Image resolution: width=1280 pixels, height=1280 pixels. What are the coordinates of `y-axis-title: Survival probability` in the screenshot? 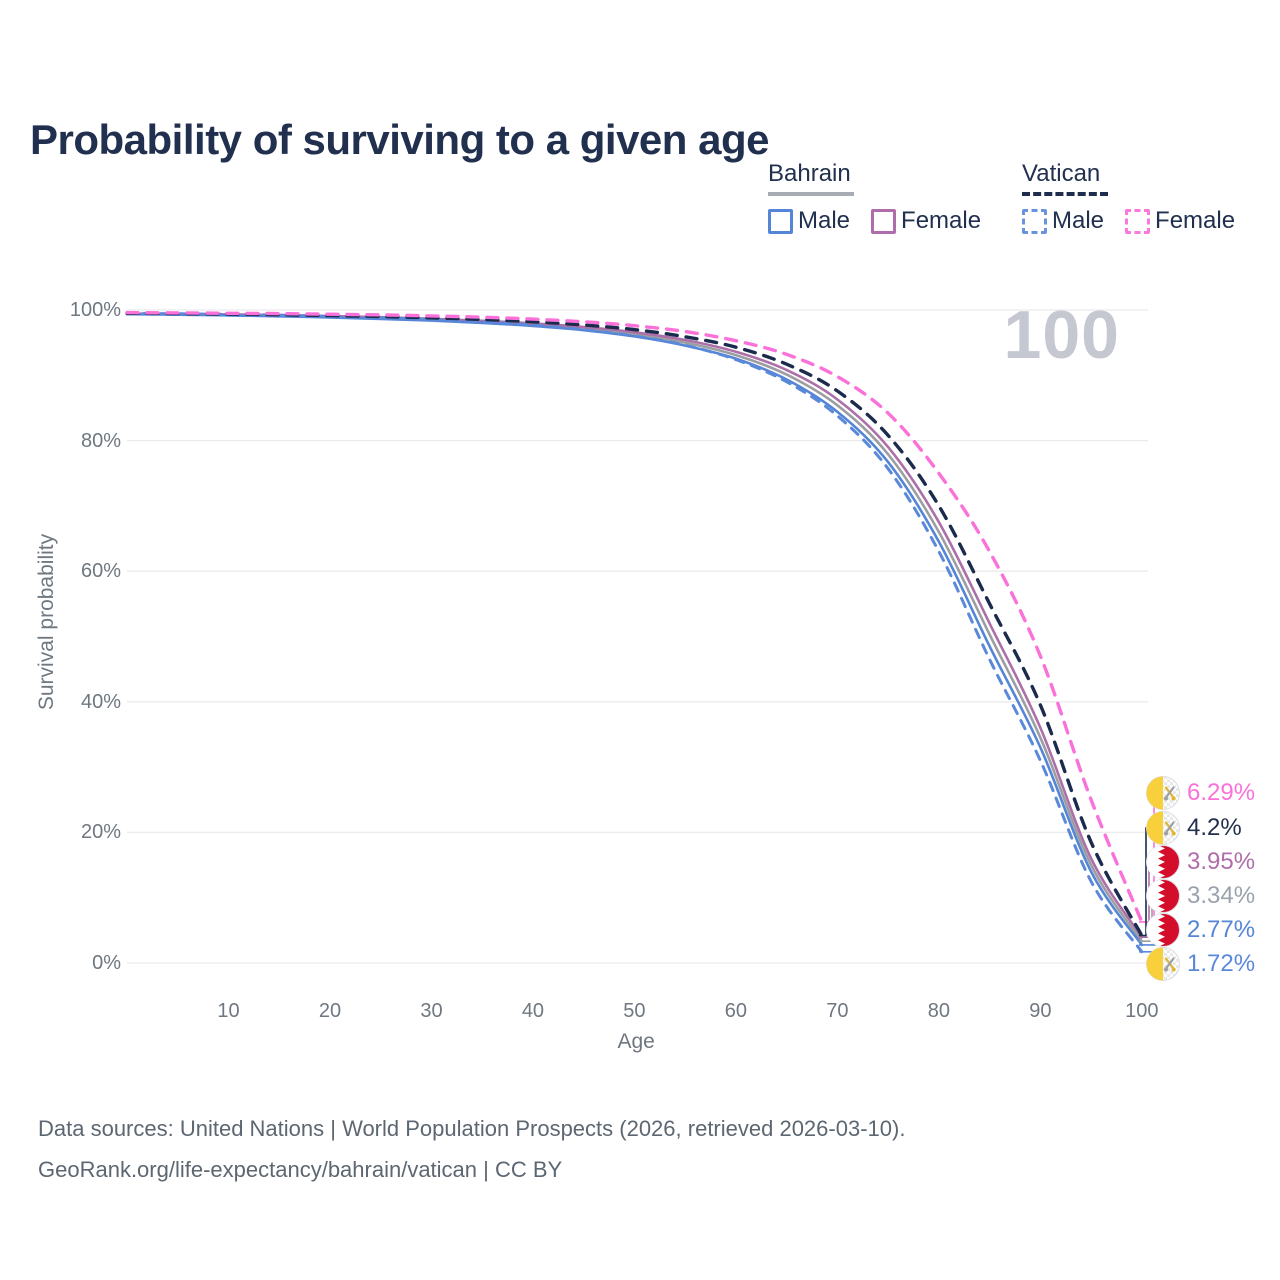 It's located at (46, 622).